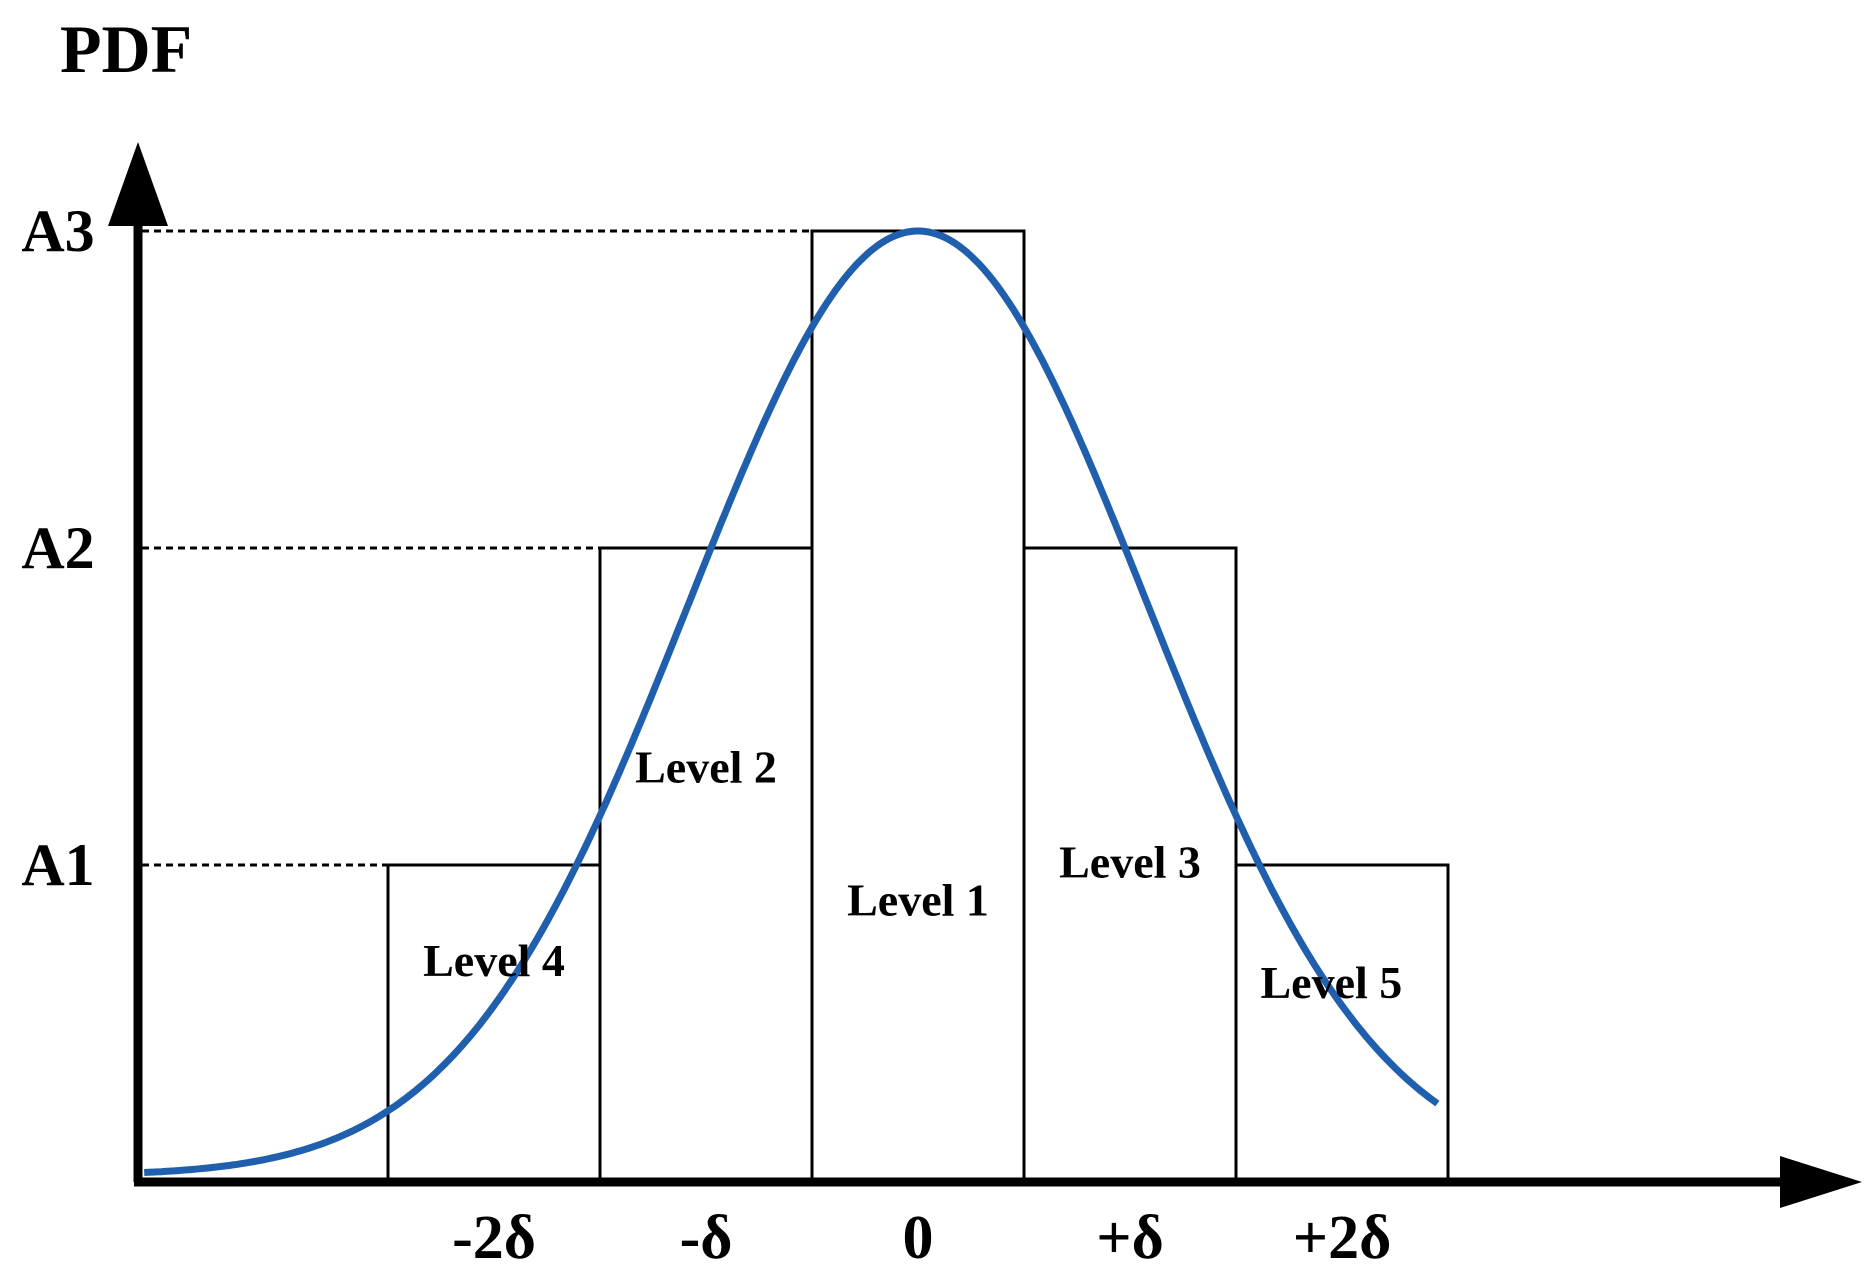 The image size is (1867, 1273). Describe the element at coordinates (1821, 1182) in the screenshot. I see `x-axis-arrow-icon` at that location.